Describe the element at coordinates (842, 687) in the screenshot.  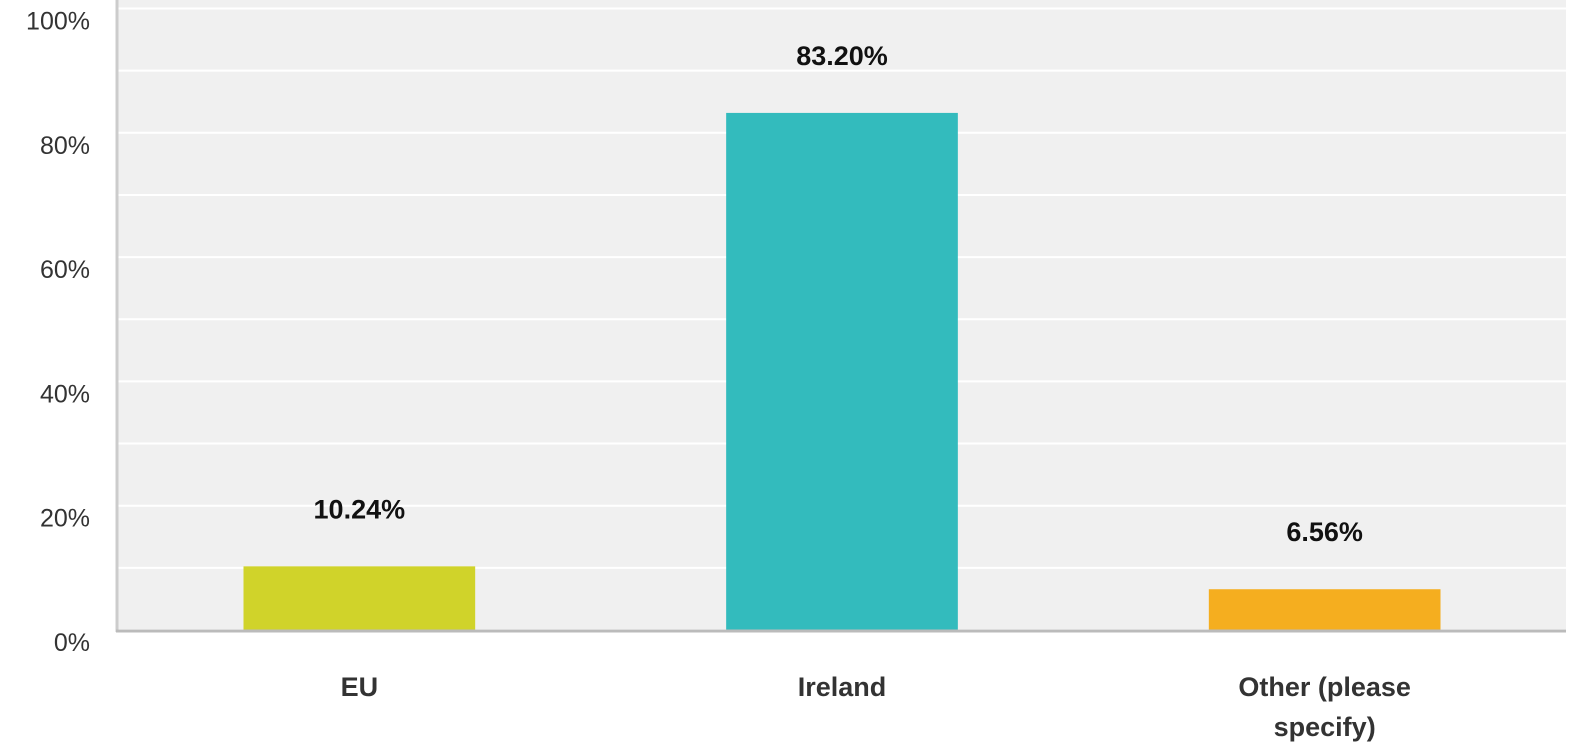
I see `x-tick-label: Ireland` at that location.